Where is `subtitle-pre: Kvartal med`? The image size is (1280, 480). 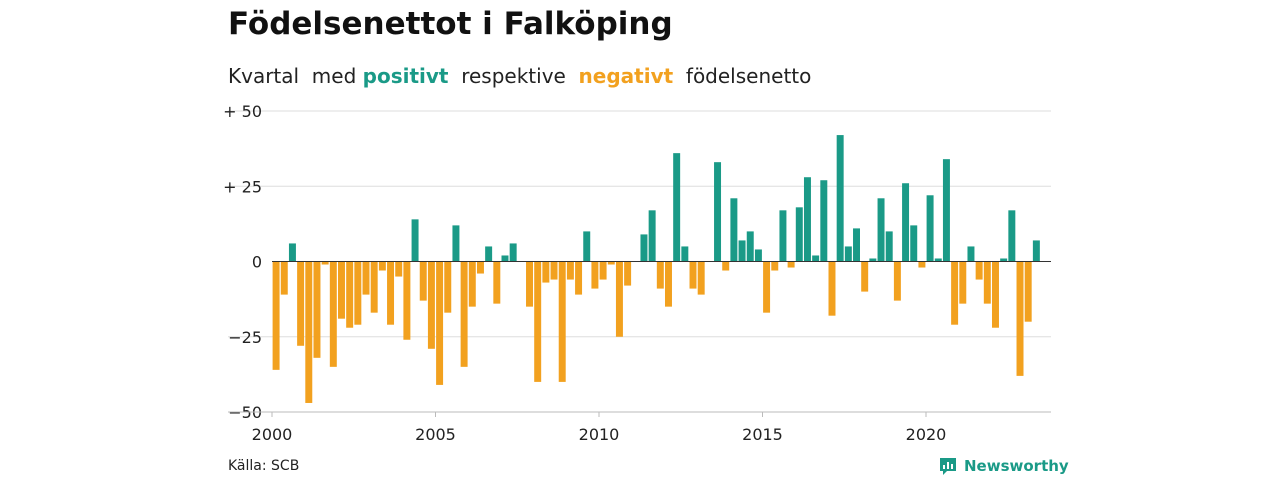
subtitle-pre: Kvartal med is located at coordinates (295, 76).